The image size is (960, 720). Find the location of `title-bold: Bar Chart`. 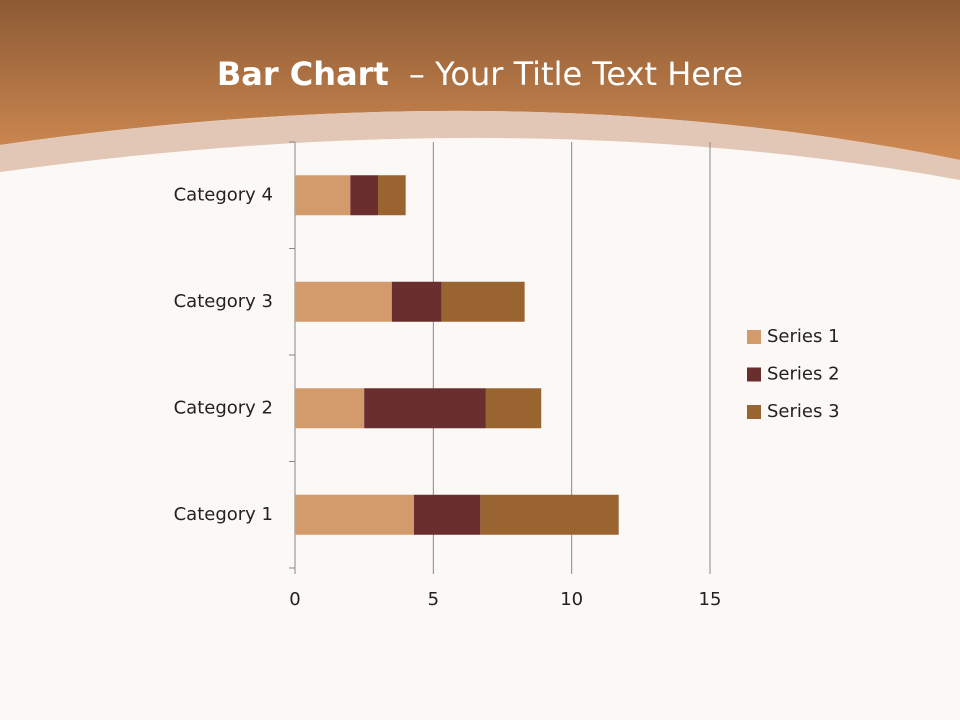

title-bold: Bar Chart is located at coordinates (303, 74).